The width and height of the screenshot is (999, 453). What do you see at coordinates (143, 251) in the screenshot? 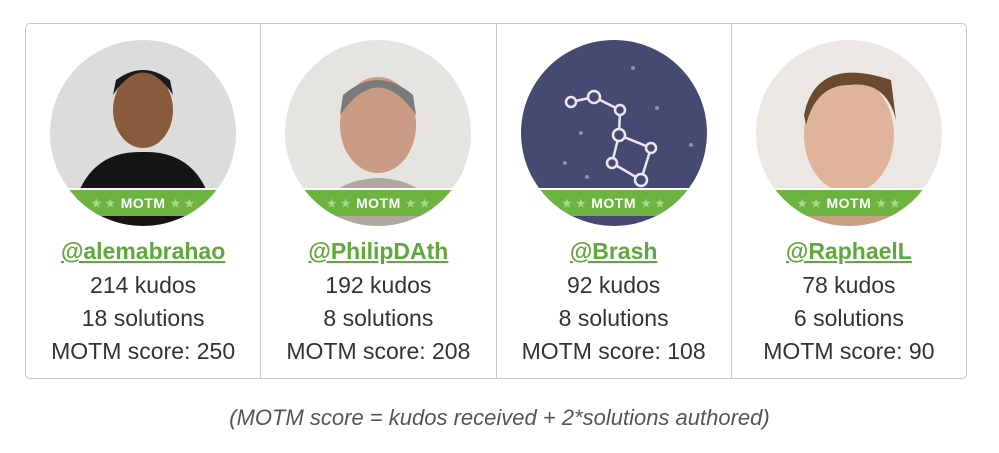
I see `member-handle-link: @alemabrahao` at bounding box center [143, 251].